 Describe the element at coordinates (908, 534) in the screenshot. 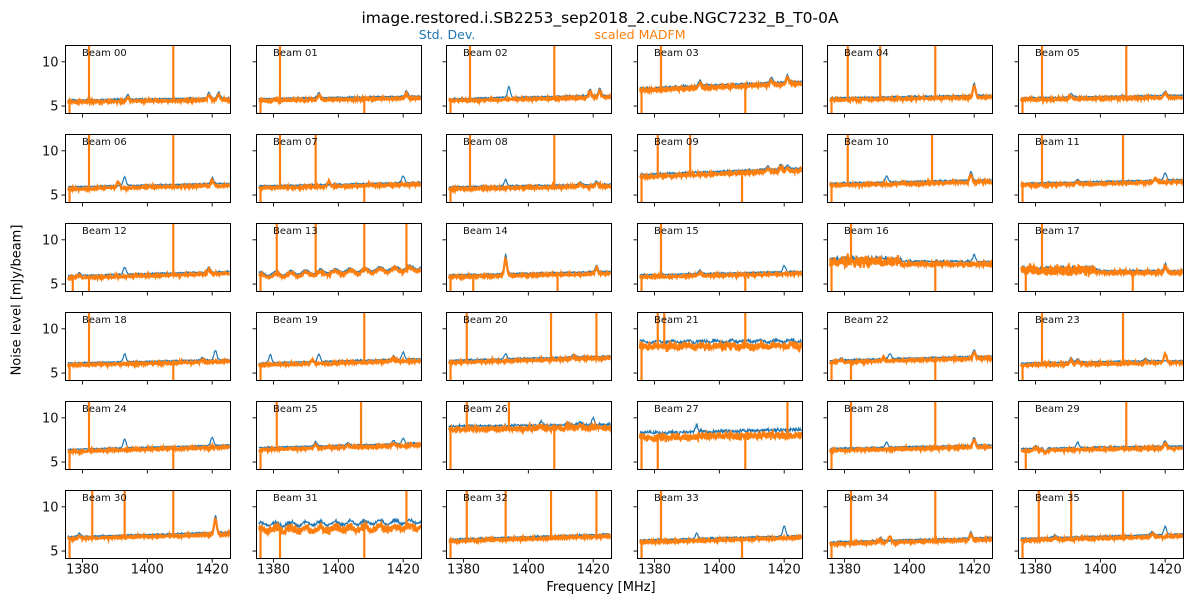

I see `axes-34: 1380 1400 1420 Beam 34` at that location.